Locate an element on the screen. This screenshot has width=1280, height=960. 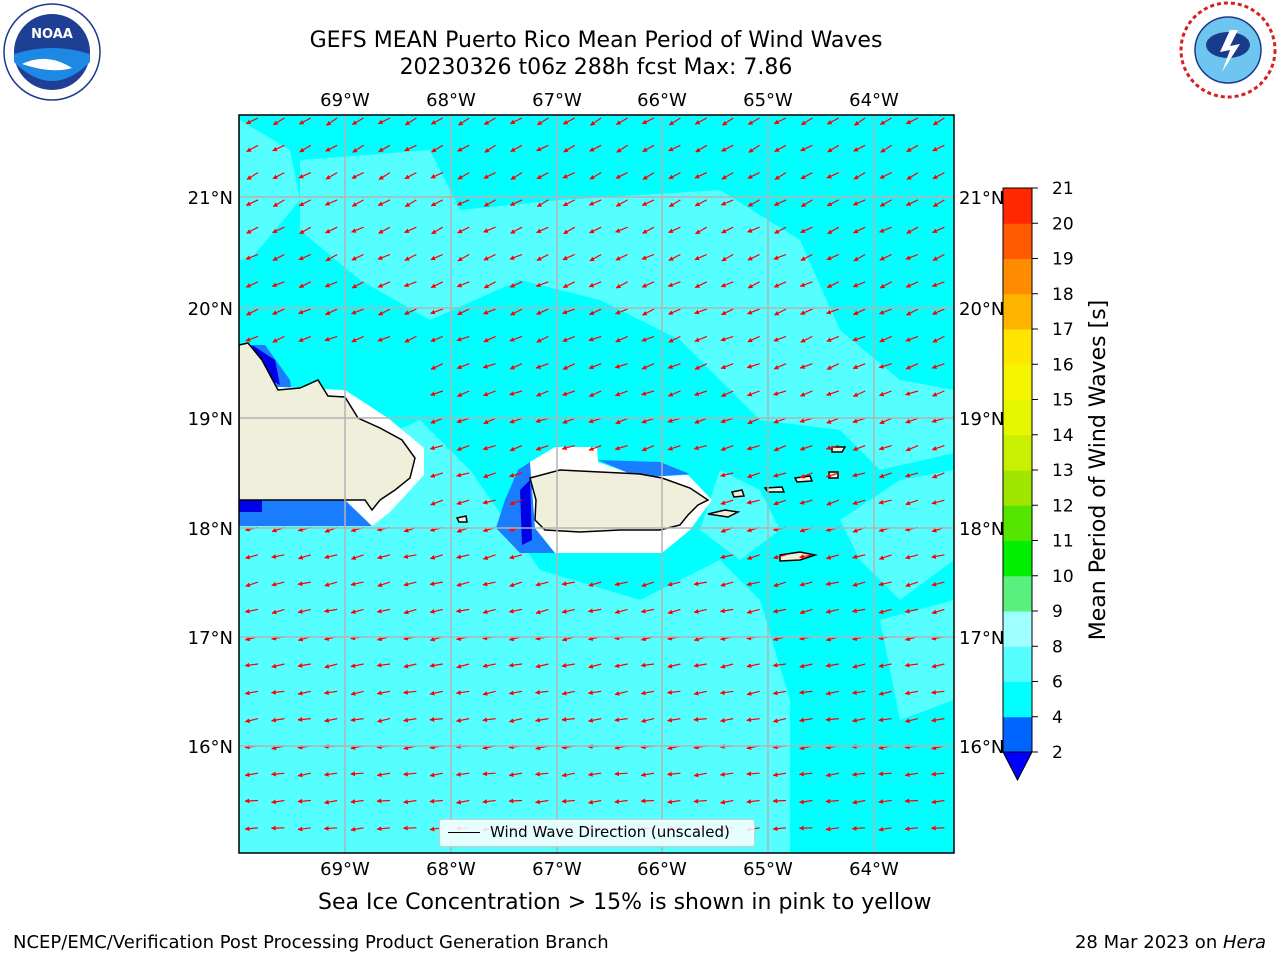
sombrero is located at coordinates (839, 449).